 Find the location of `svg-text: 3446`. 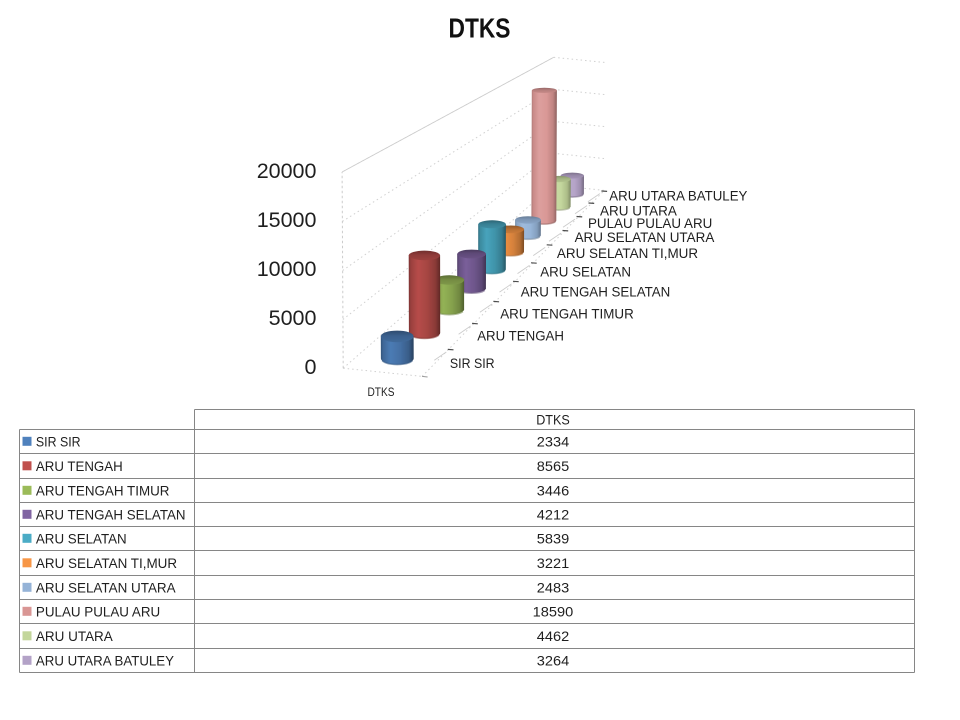

svg-text: 3446 is located at coordinates (553, 491).